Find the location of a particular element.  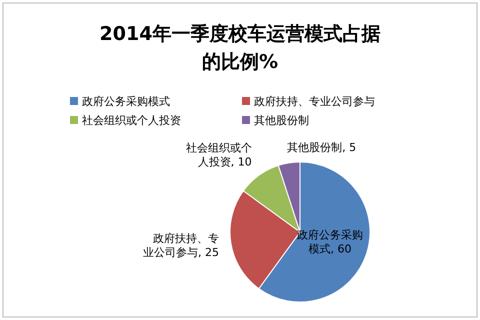

legend-label: 政府公务采购模式 is located at coordinates (126, 101).